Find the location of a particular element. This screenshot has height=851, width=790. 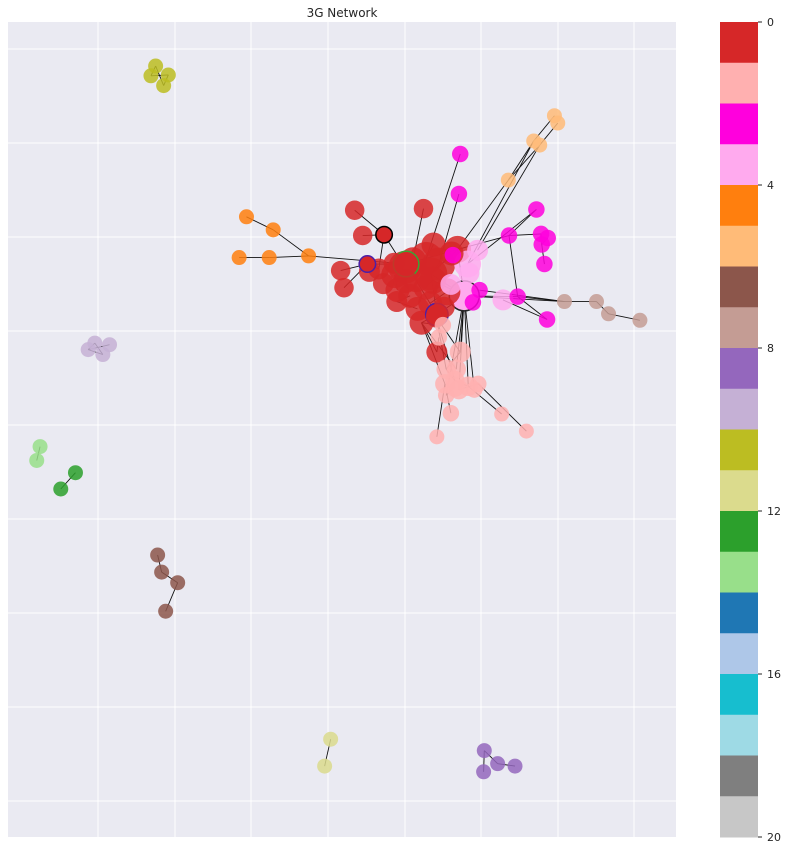

colorbar-tick-label: 16 is located at coordinates (774, 674).